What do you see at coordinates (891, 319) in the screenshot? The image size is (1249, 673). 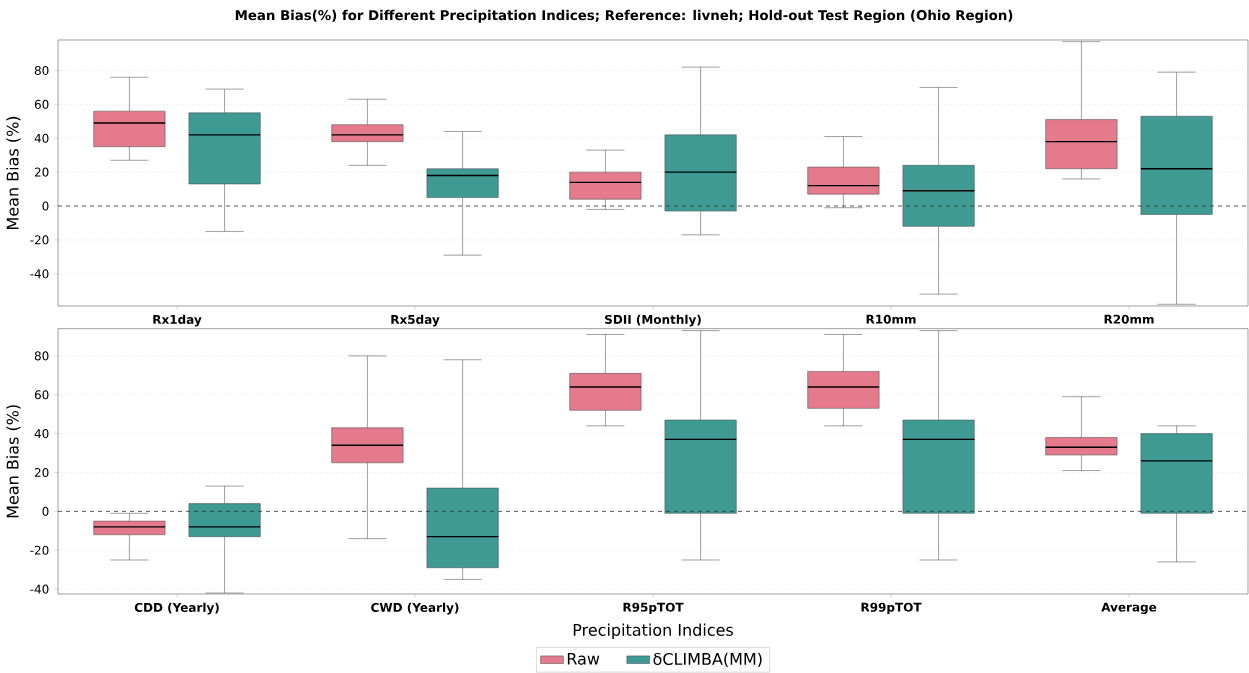 I see `x-tick-label: R10mm` at bounding box center [891, 319].